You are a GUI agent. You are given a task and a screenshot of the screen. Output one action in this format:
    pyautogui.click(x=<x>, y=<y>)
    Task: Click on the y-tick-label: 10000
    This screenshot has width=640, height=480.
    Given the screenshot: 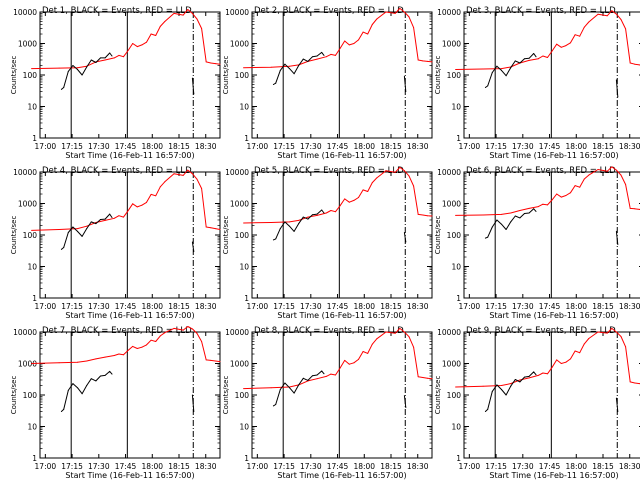 What is the action you would take?
    pyautogui.click(x=237, y=332)
    